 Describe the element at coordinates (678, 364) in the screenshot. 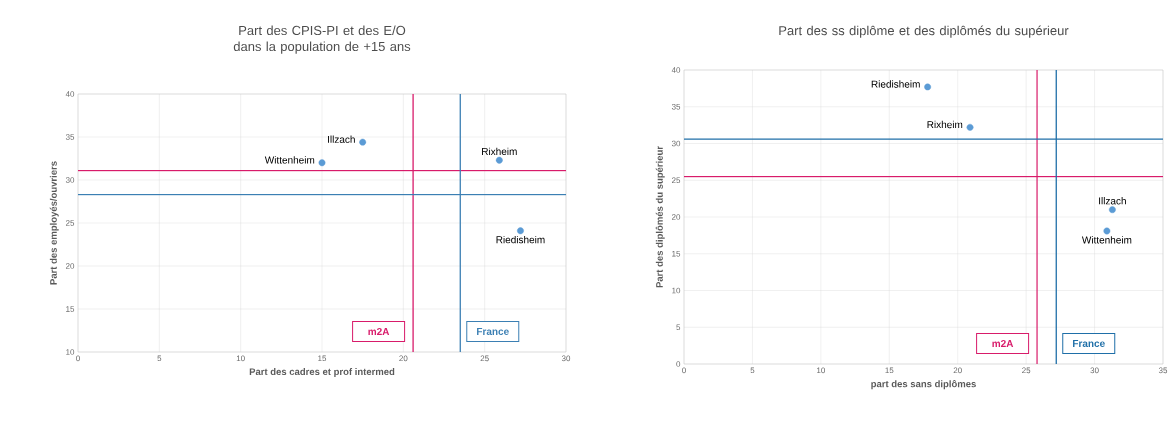

I see `y-tick-label: 0` at that location.